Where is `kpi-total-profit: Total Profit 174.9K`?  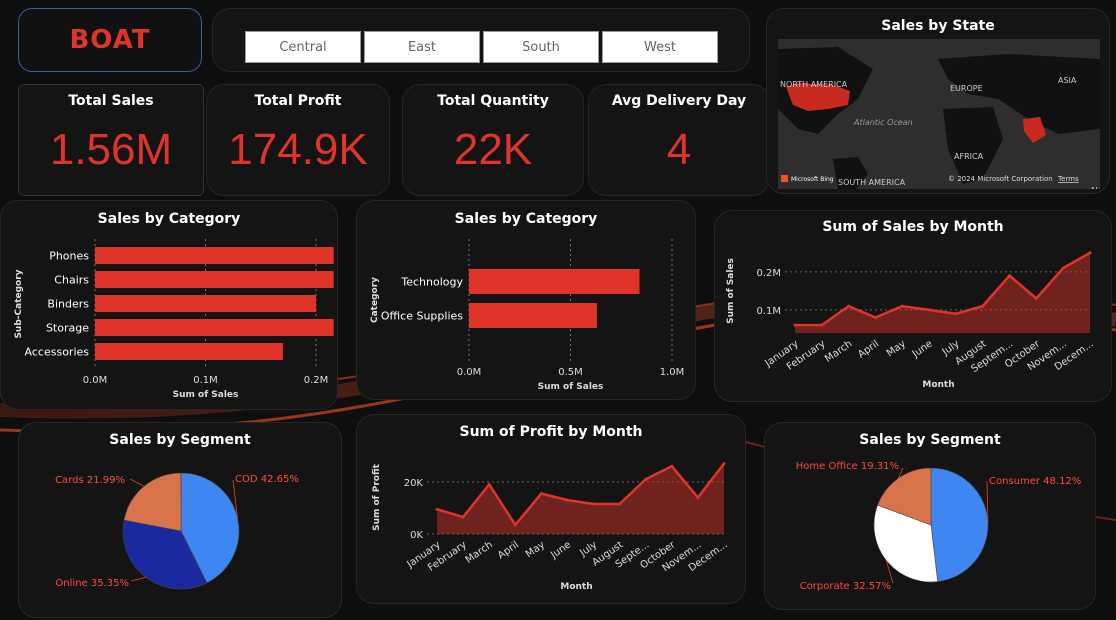 kpi-total-profit: Total Profit 174.9K is located at coordinates (298, 140).